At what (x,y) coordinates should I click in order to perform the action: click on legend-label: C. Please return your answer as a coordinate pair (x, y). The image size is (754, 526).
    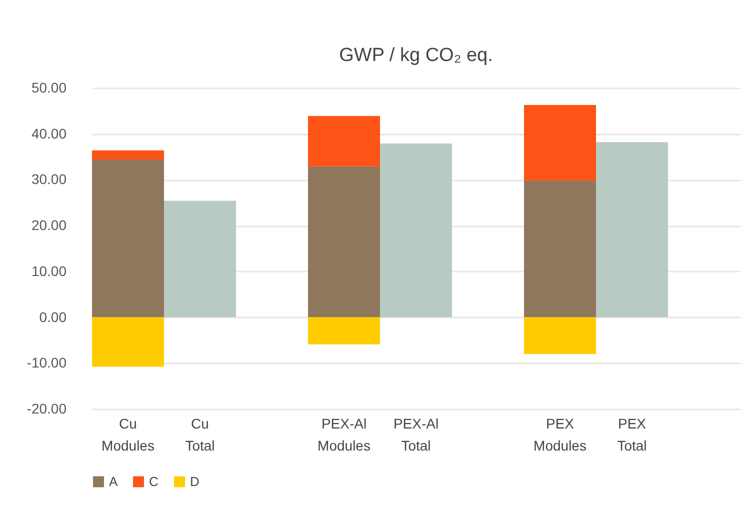
    Looking at the image, I should click on (153, 481).